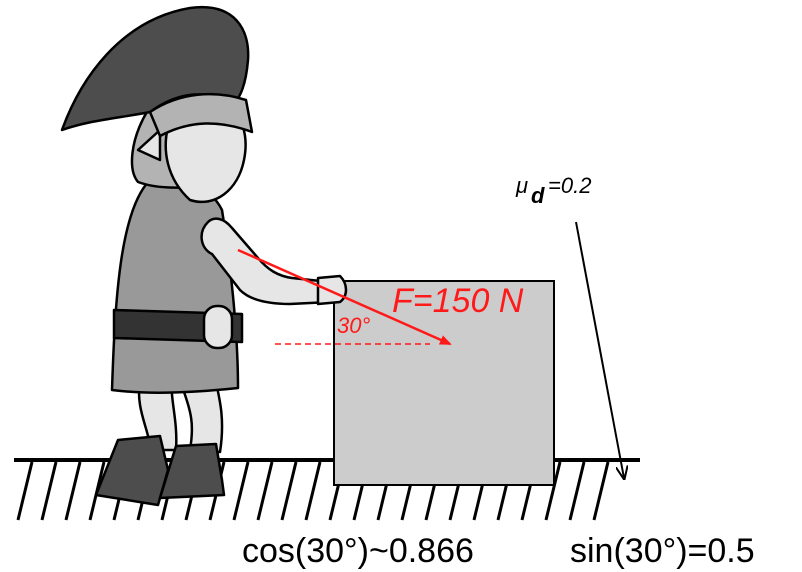  I want to click on force-label: F=150 N, so click(458, 301).